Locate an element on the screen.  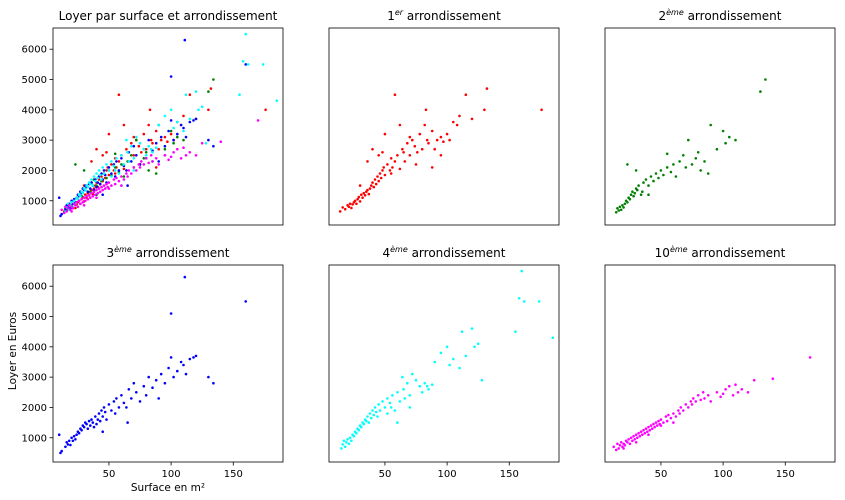
x-tick-label: 50 is located at coordinates (109, 474).